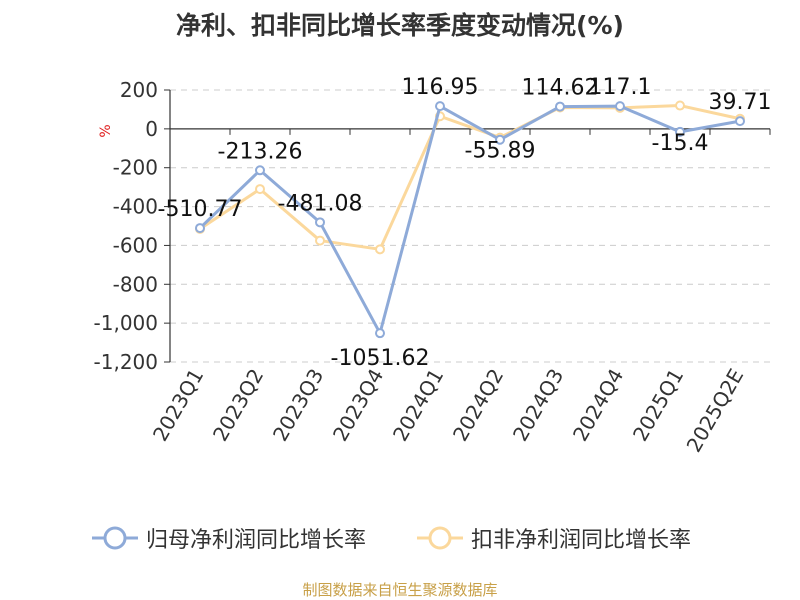  I want to click on data-label: 116.95, so click(440, 87).